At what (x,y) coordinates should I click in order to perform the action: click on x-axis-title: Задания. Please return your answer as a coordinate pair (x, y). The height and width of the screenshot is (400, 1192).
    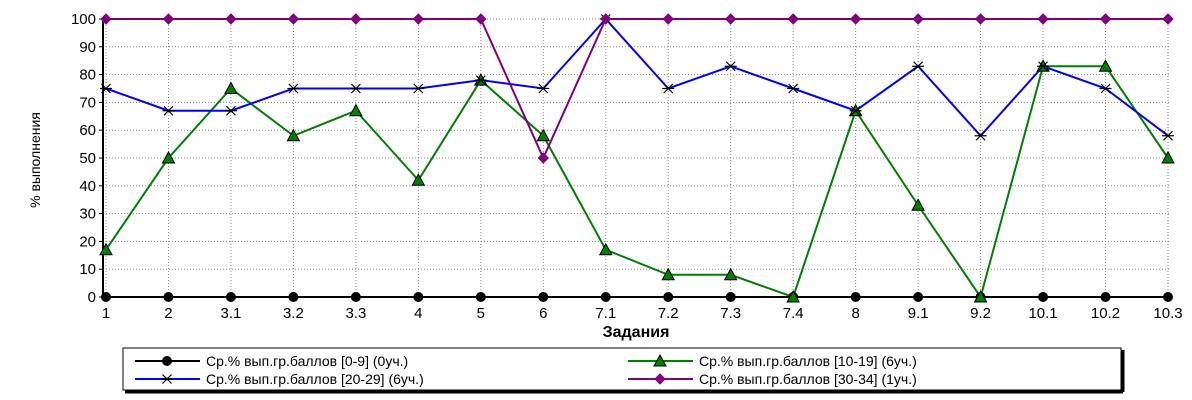
    Looking at the image, I should click on (636, 332).